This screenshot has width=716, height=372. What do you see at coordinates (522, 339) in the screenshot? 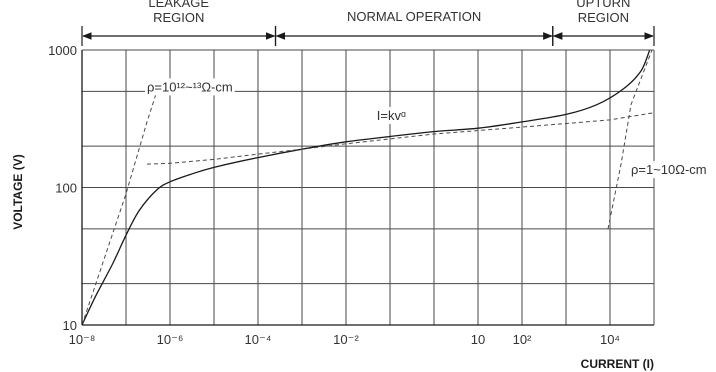
I see `x-tick-label: 10²` at bounding box center [522, 339].